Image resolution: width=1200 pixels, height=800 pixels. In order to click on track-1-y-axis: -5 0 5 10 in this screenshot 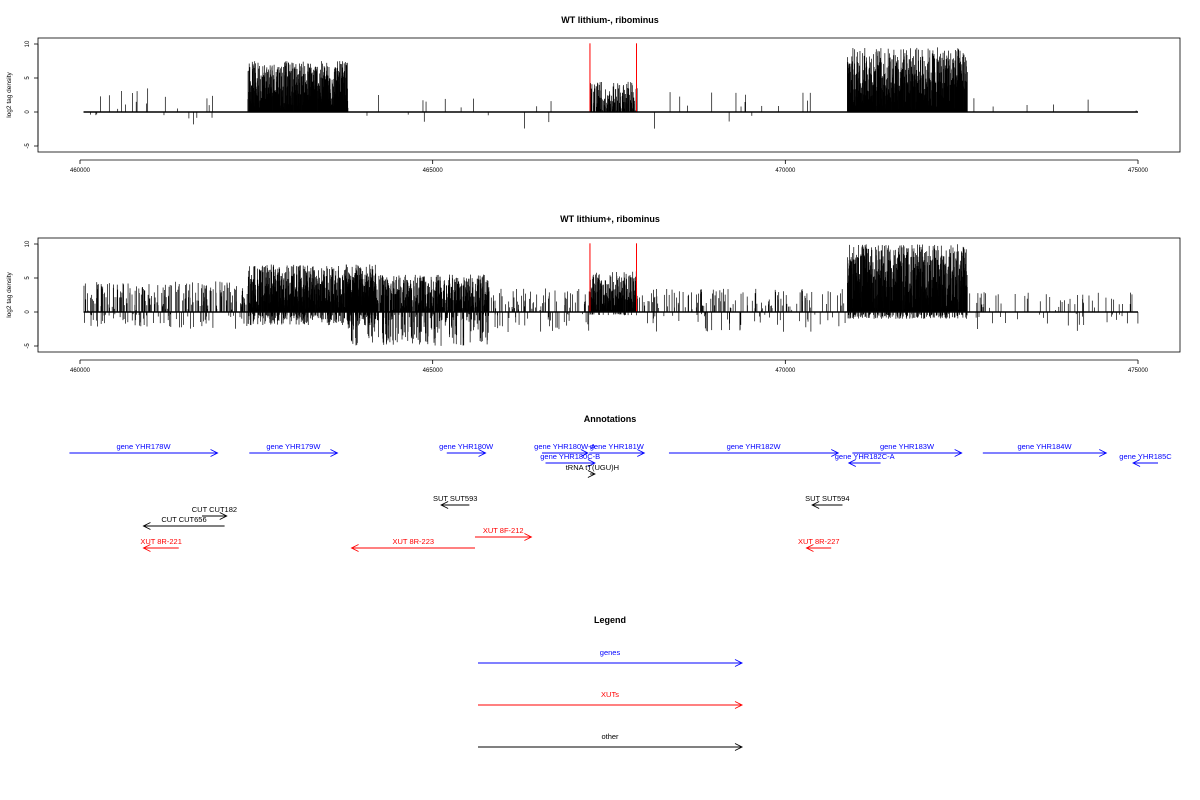, I will do `click(32, 94)`.